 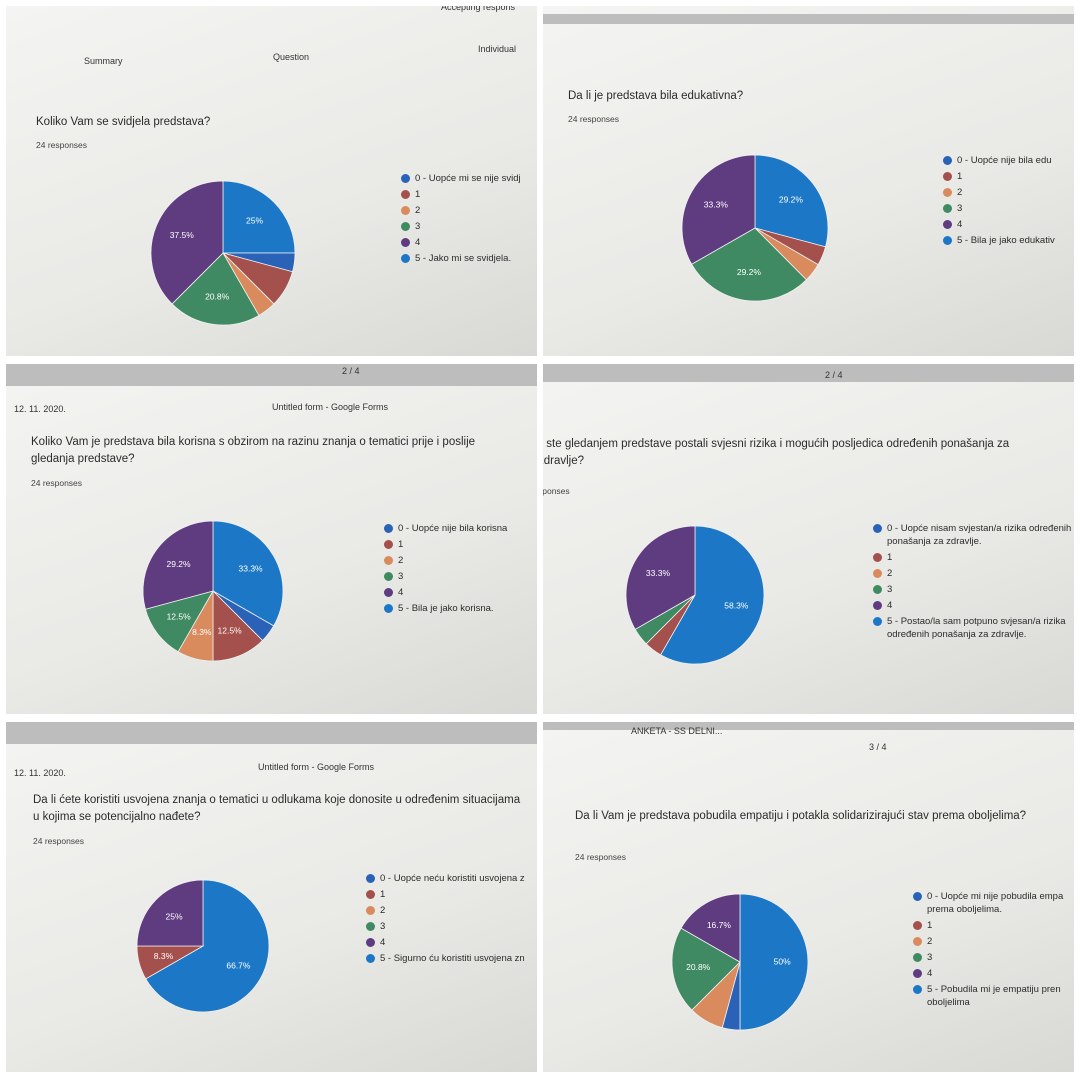 What do you see at coordinates (174, 916) in the screenshot?
I see `slice-label: 25%` at bounding box center [174, 916].